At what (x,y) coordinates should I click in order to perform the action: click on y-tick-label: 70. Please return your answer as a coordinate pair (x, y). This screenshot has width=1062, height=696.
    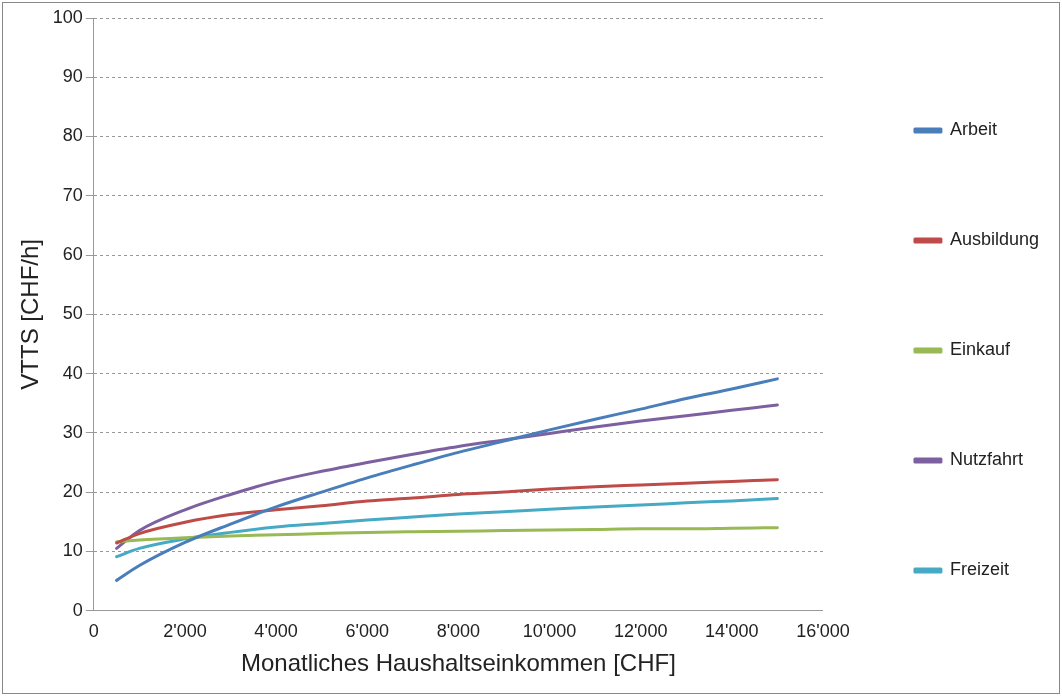
    Looking at the image, I should click on (72, 194).